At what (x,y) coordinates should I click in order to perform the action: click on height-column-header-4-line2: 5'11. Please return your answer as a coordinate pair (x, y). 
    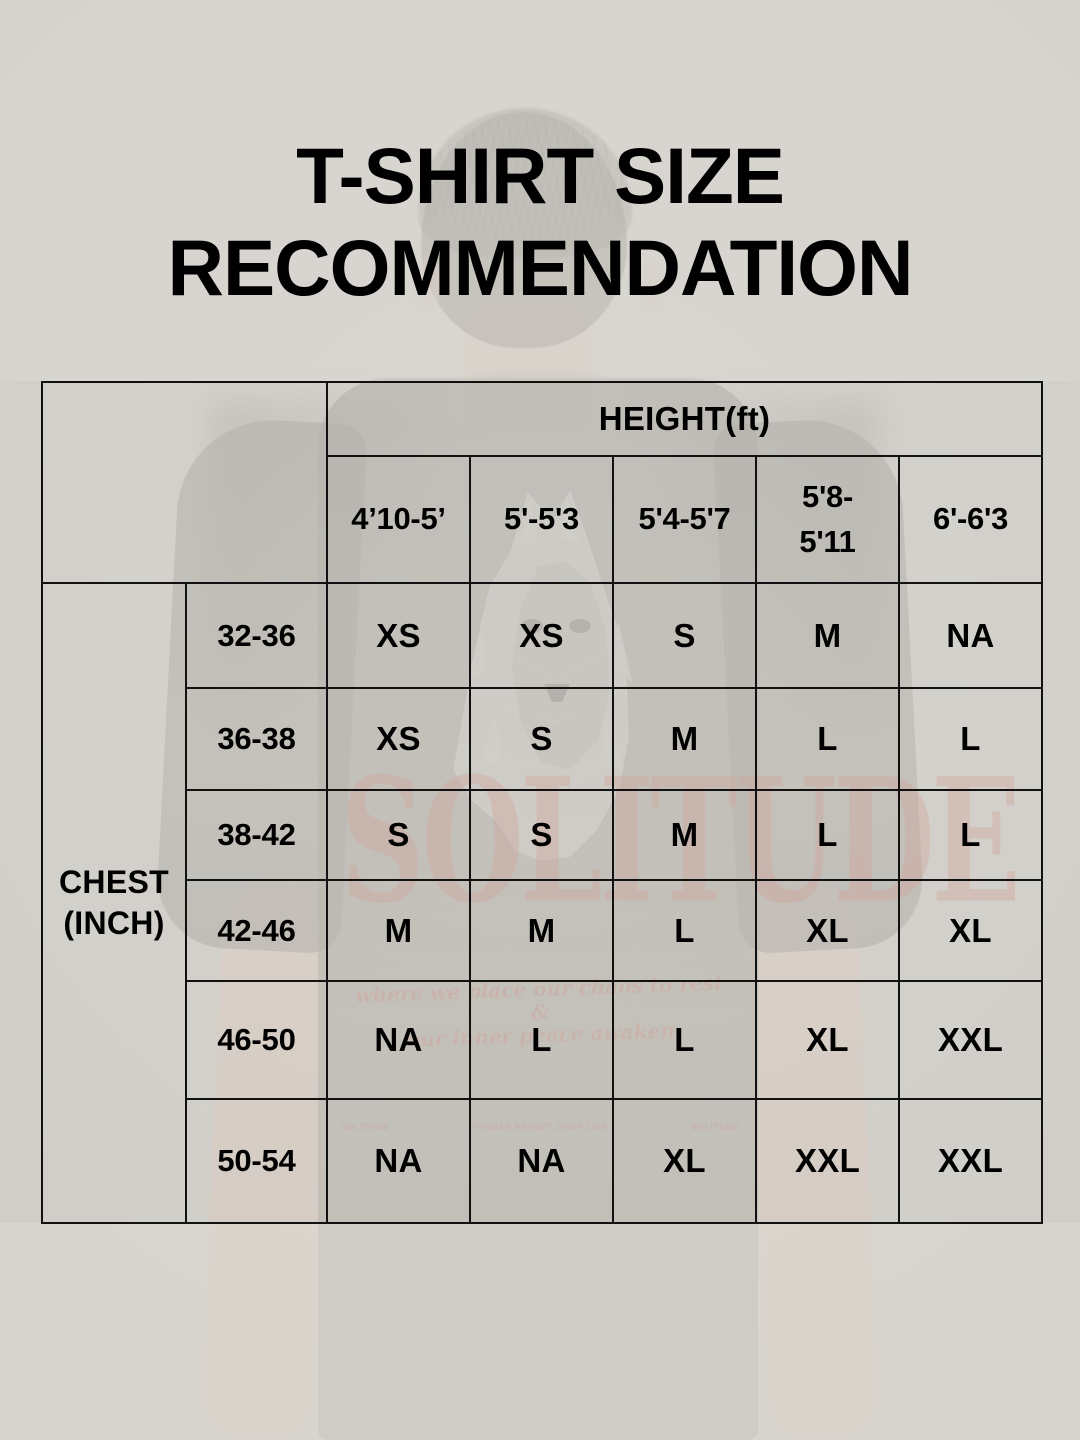
    Looking at the image, I should click on (827, 541).